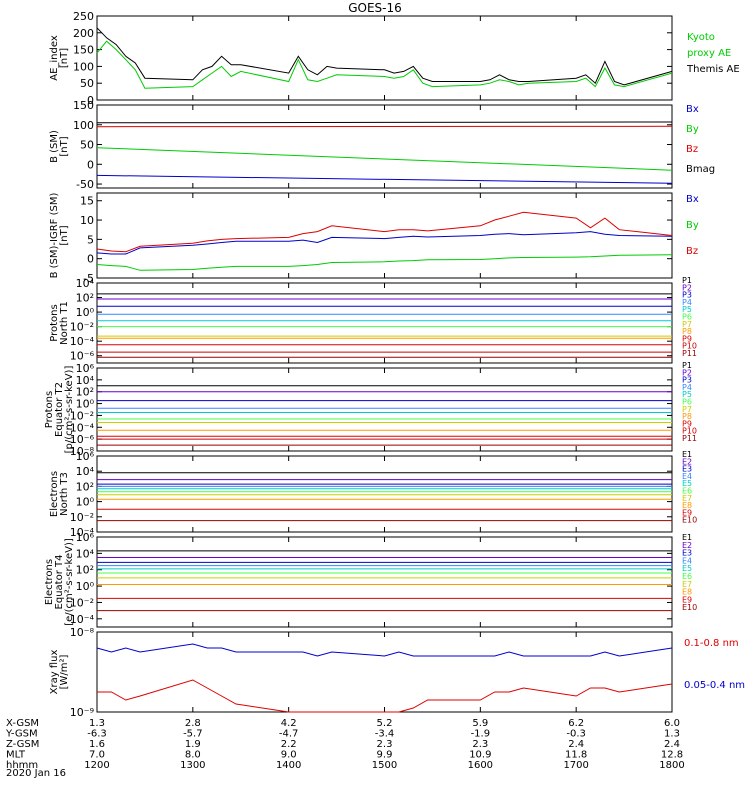 This screenshot has height=800, width=750. What do you see at coordinates (711, 643) in the screenshot?
I see `legend-entry: 0.1-0.8 nm` at bounding box center [711, 643].